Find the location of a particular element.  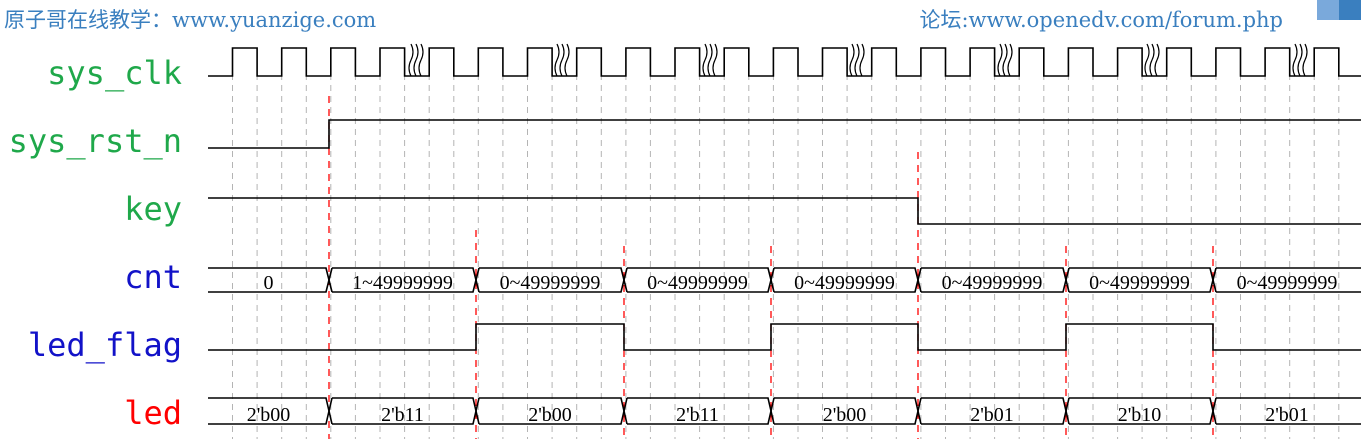

led-bottom-edge is located at coordinates (784, 411).